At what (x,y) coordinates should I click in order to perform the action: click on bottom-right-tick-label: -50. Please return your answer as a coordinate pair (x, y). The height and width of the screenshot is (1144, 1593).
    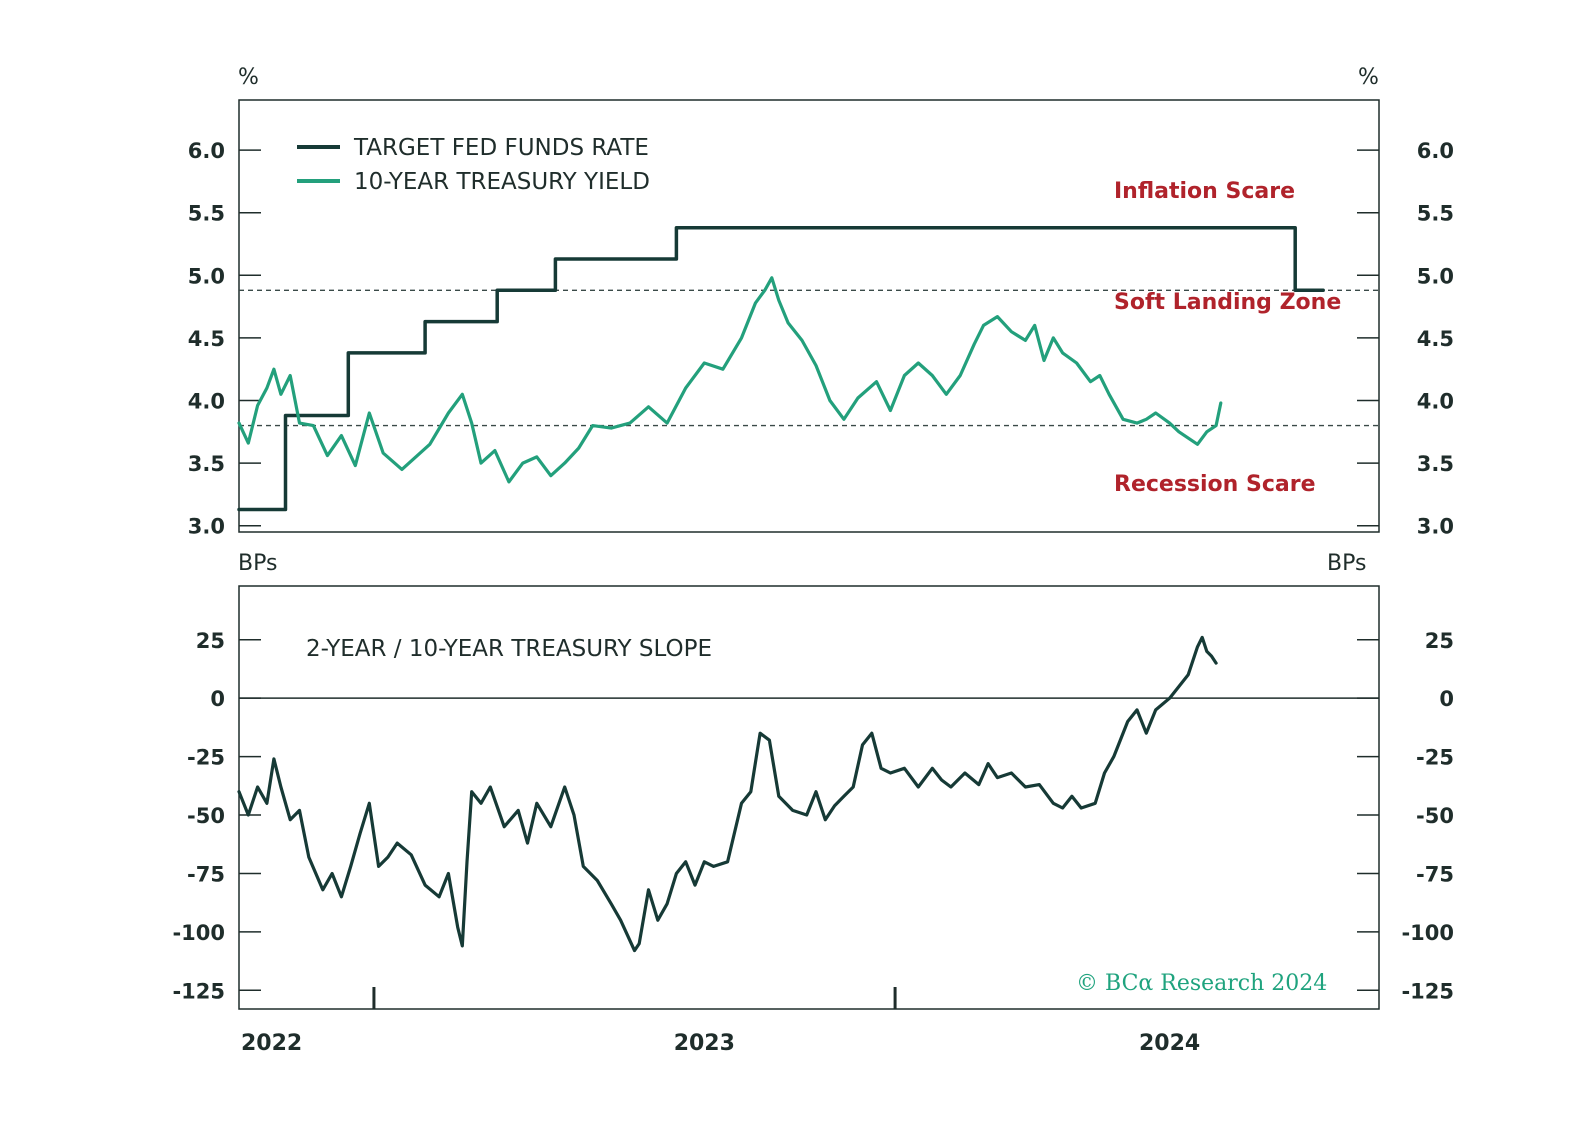
    Looking at the image, I should click on (1435, 816).